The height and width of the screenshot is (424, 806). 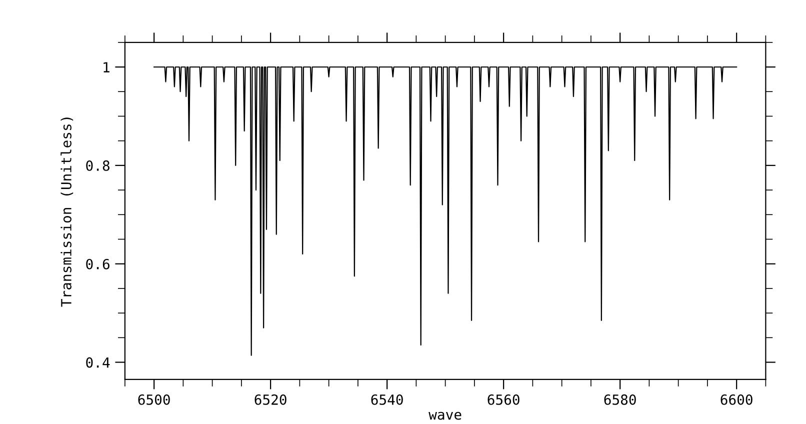 What do you see at coordinates (445, 416) in the screenshot?
I see `x-axis-title: wave` at bounding box center [445, 416].